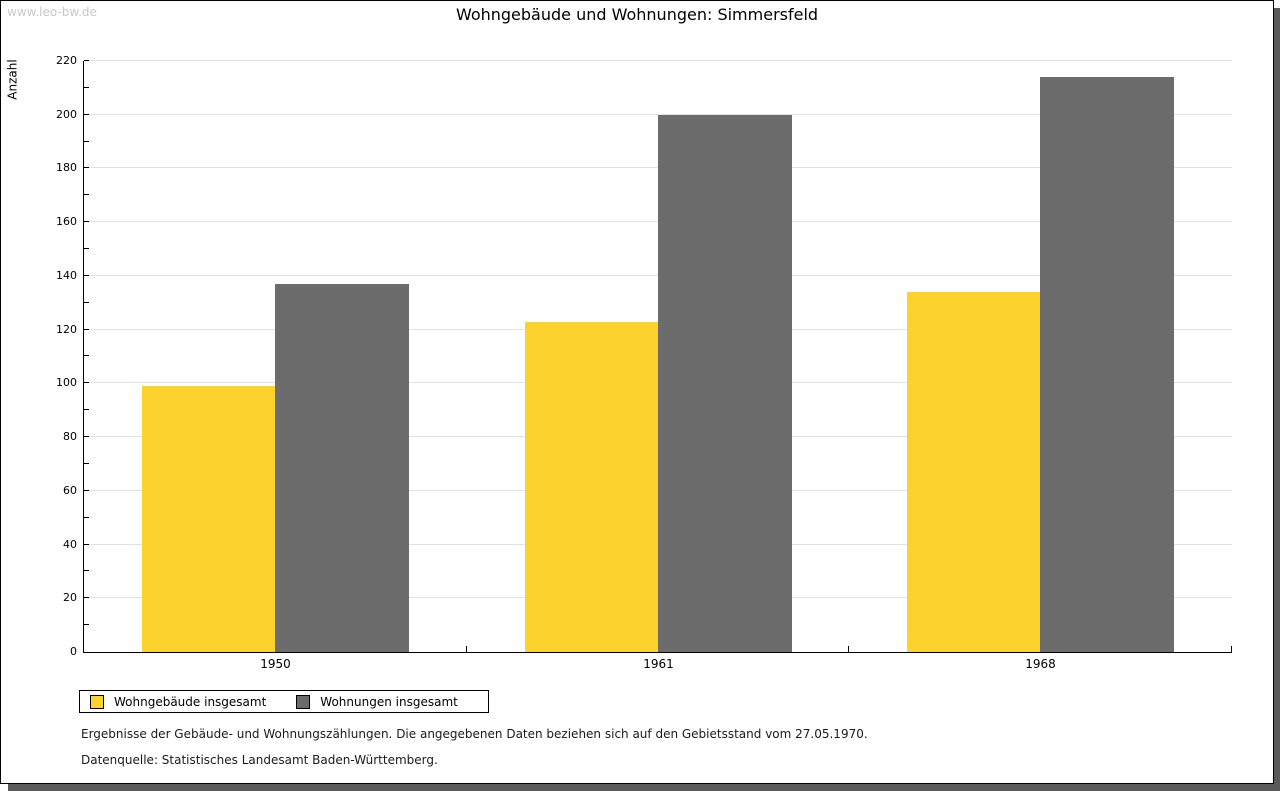  What do you see at coordinates (644, 787) in the screenshot?
I see `page-shadow-bottom` at bounding box center [644, 787].